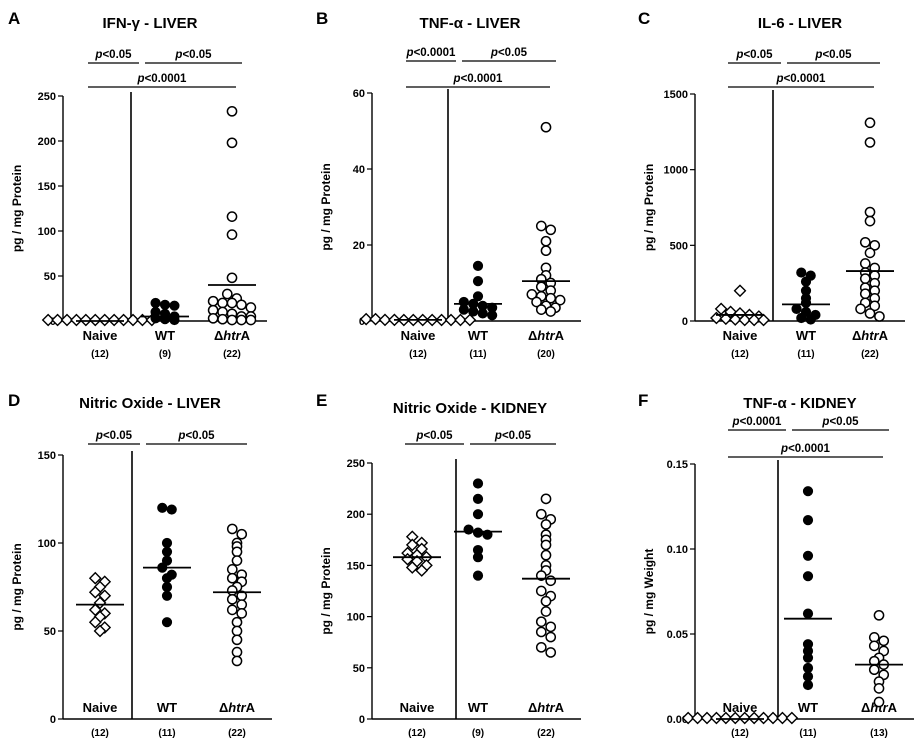  I want to click on panel-title: IFN-γ - LIVER, so click(149, 23).